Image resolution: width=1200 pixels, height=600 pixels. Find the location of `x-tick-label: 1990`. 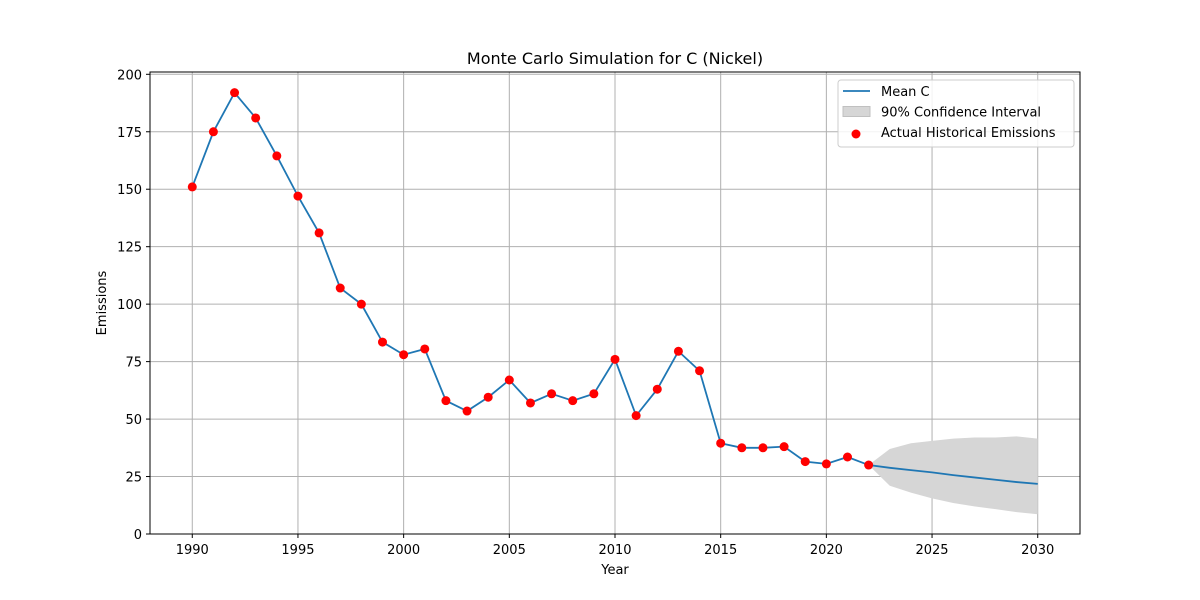

x-tick-label: 1990 is located at coordinates (192, 550).